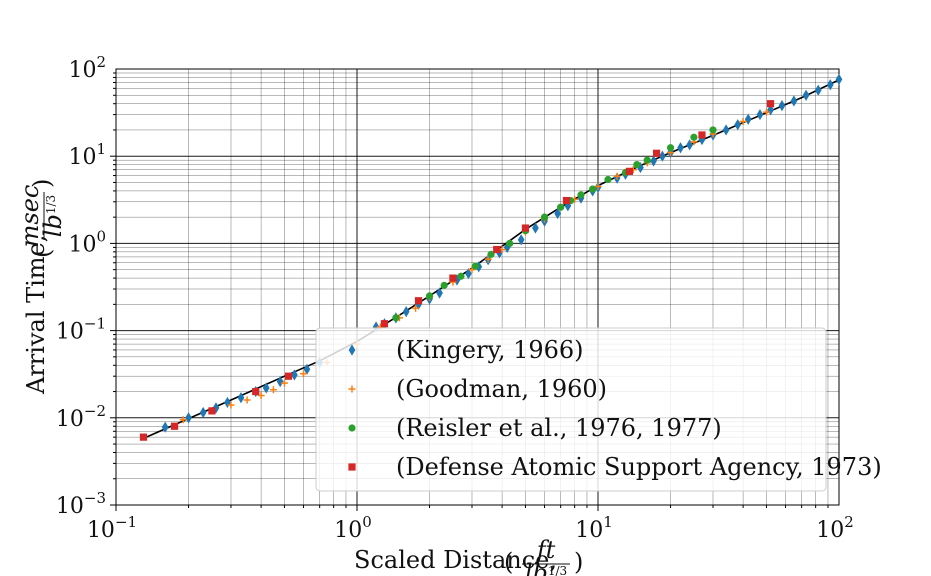 This screenshot has height=576, width=931. Describe the element at coordinates (87, 155) in the screenshot. I see `y-tick-label: 10¹` at that location.